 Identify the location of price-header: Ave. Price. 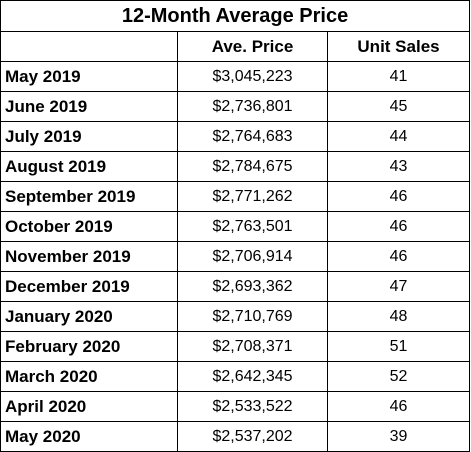
(252, 46).